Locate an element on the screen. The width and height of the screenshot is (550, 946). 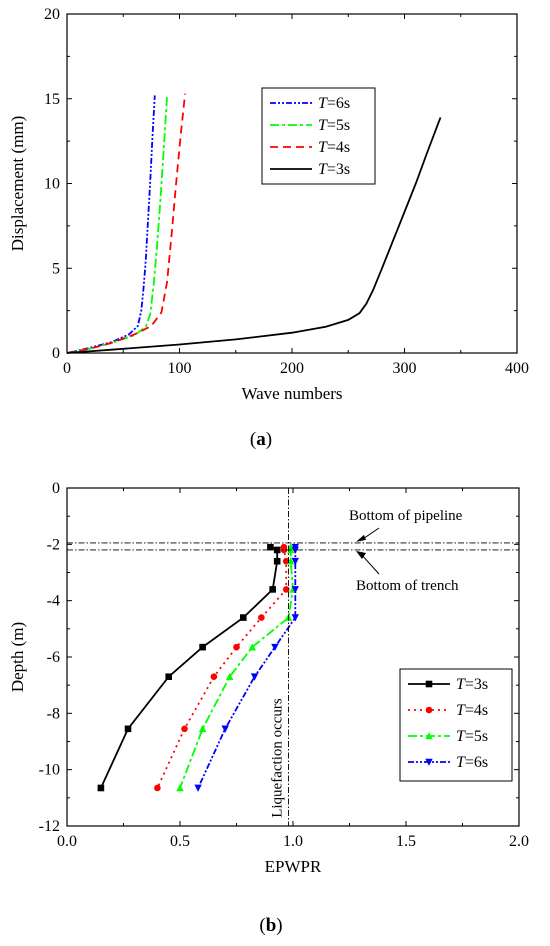
panel-label-b: (b) is located at coordinates (270, 925).